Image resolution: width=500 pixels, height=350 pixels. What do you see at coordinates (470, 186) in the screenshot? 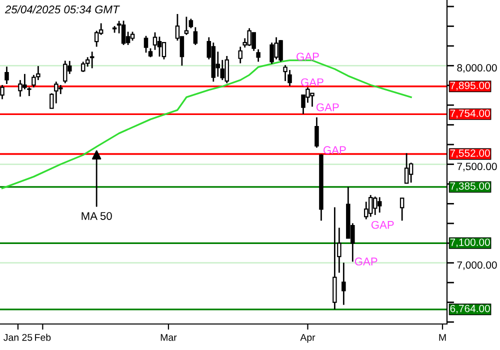
I see `ref-line-label: 7,385.00` at bounding box center [470, 186].